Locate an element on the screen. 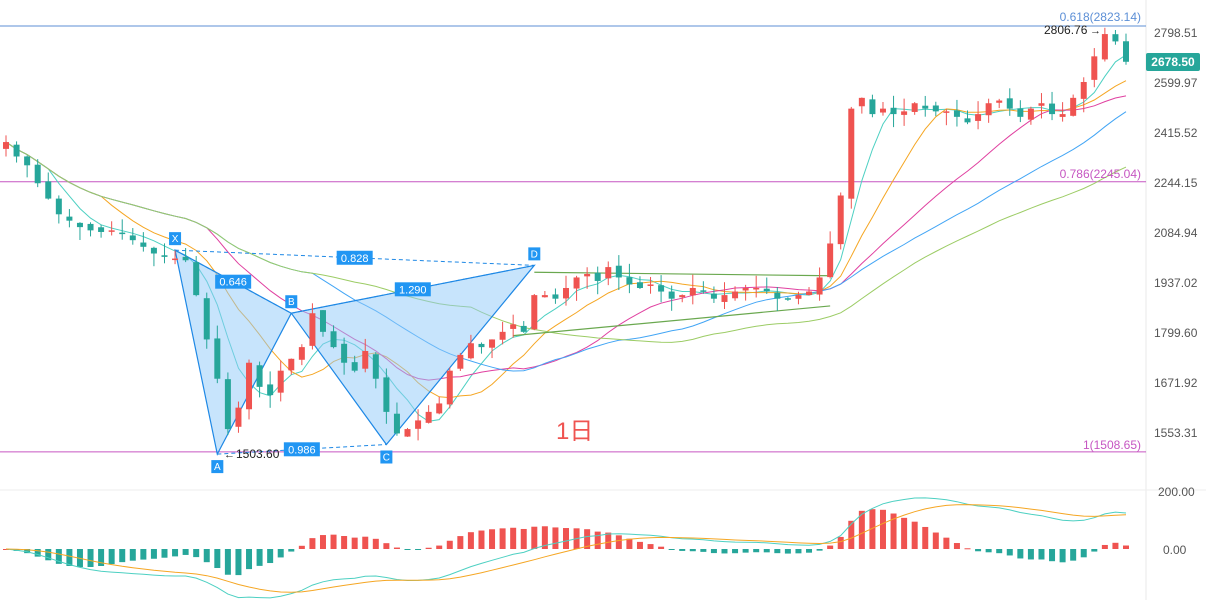  harmonic-ratio-label: 0.986 is located at coordinates (302, 450).